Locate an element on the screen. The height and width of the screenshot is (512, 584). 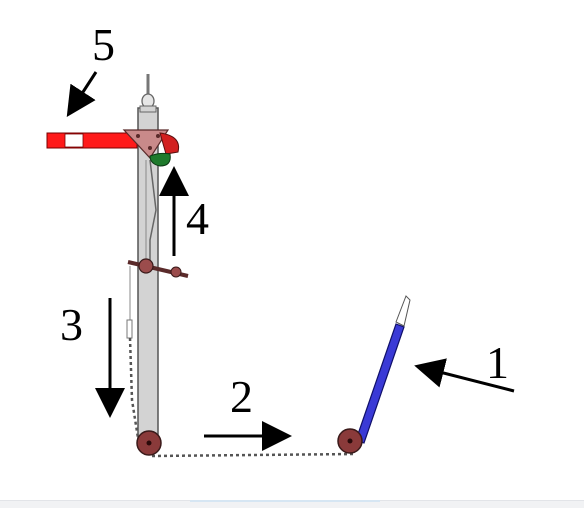
bottom-strip-accent is located at coordinates (285, 501).